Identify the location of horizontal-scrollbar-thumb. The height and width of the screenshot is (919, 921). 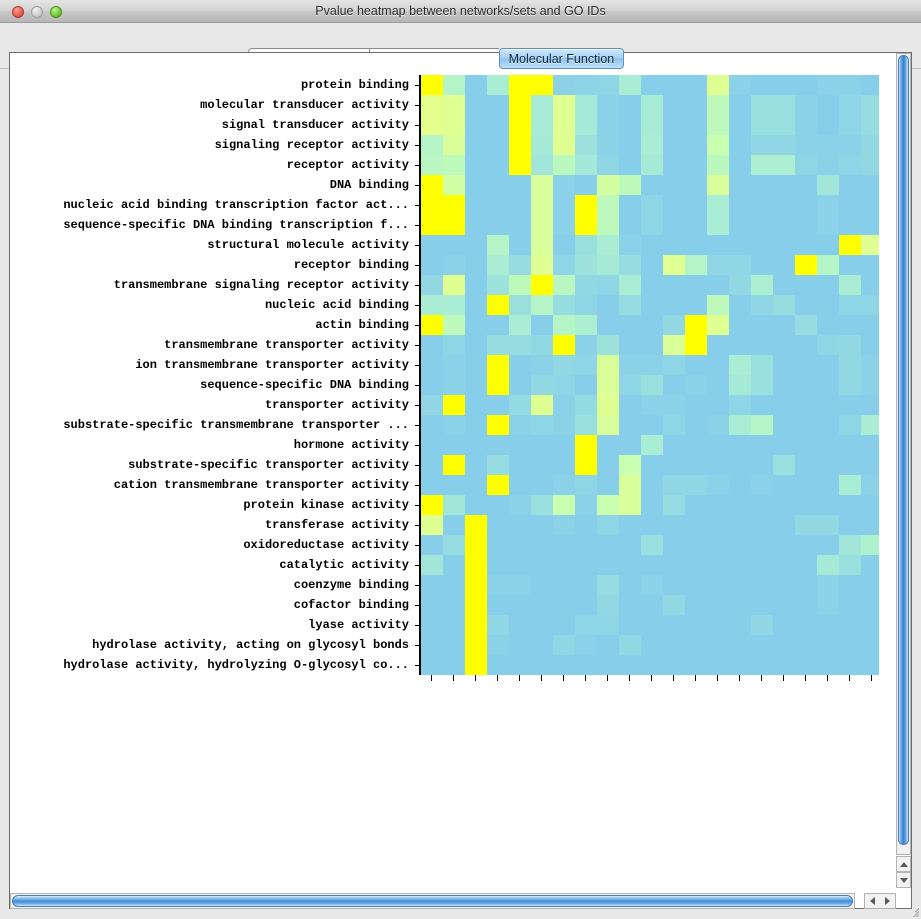
(432, 901).